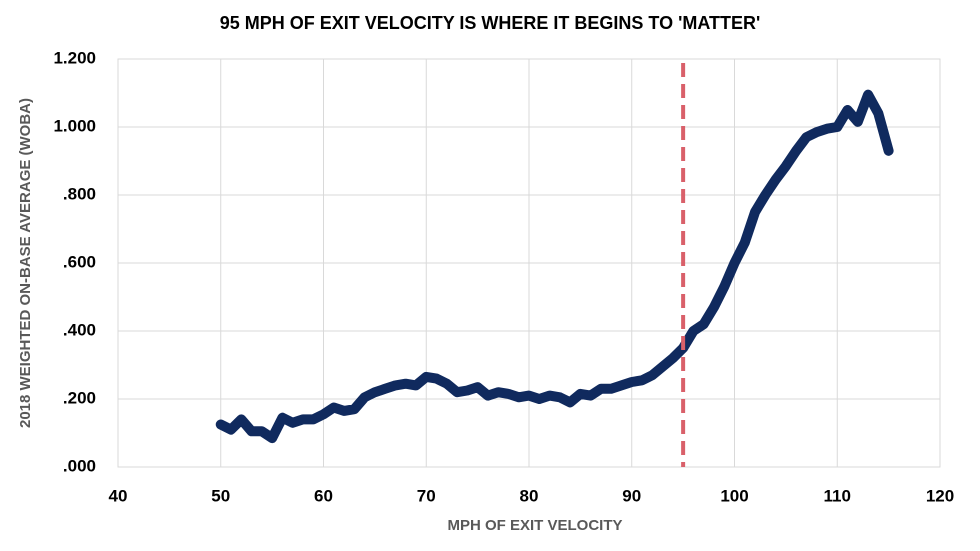 The width and height of the screenshot is (980, 551). What do you see at coordinates (426, 495) in the screenshot?
I see `x-tick-label: 70` at bounding box center [426, 495].